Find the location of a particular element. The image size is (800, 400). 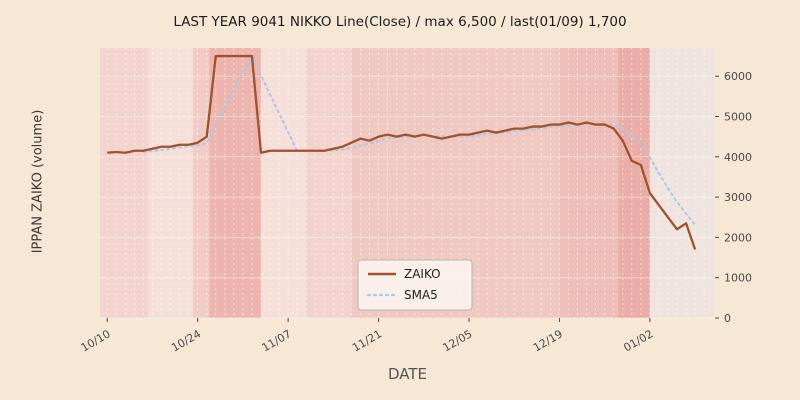

legend-box is located at coordinates (415, 285).